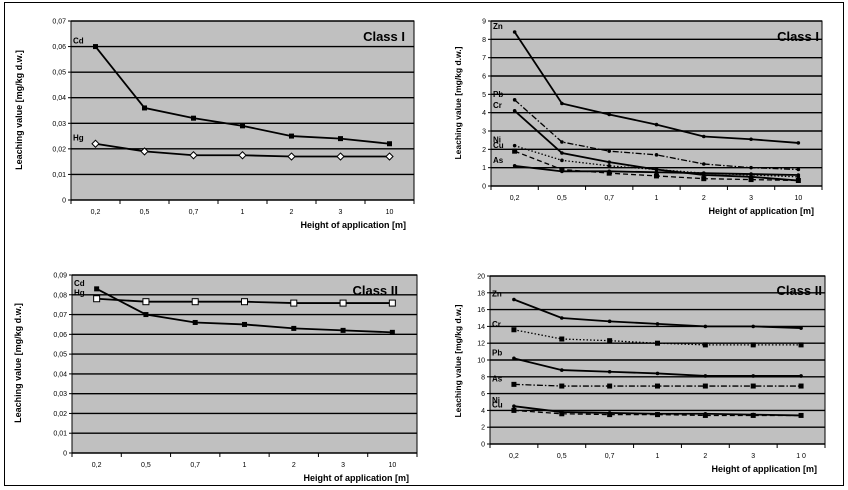 The height and width of the screenshot is (490, 848). I want to click on x-tick-label: 0,2, so click(96, 212).